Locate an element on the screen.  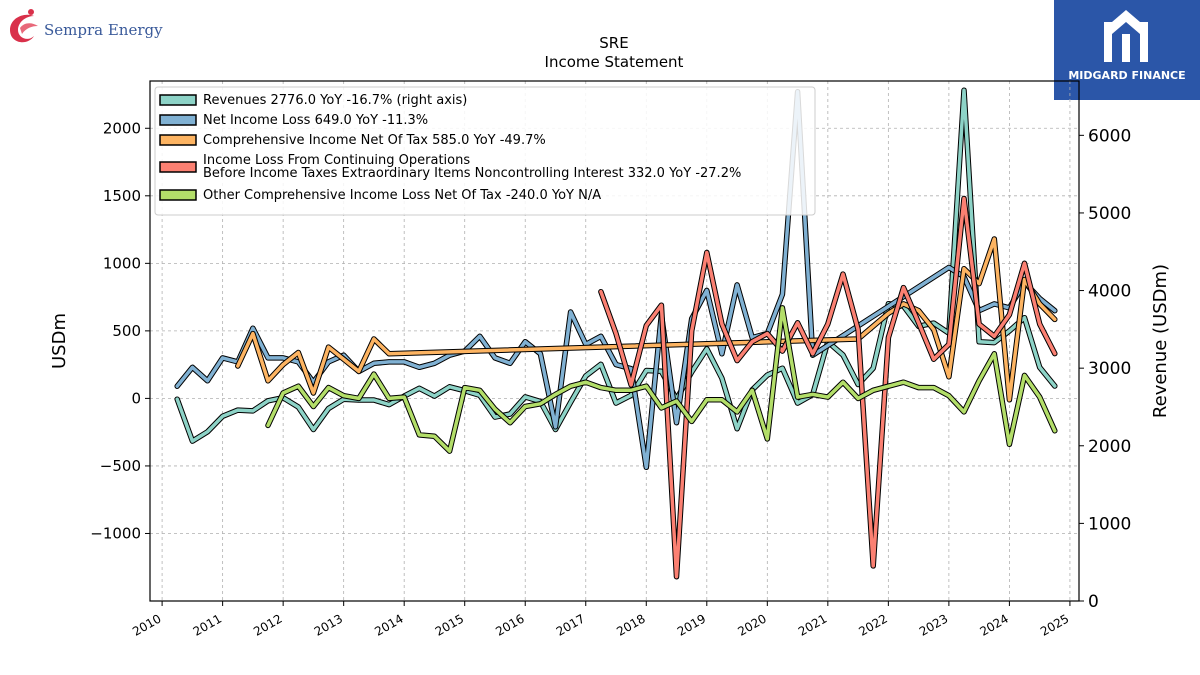
legend-box is located at coordinates (485, 151).